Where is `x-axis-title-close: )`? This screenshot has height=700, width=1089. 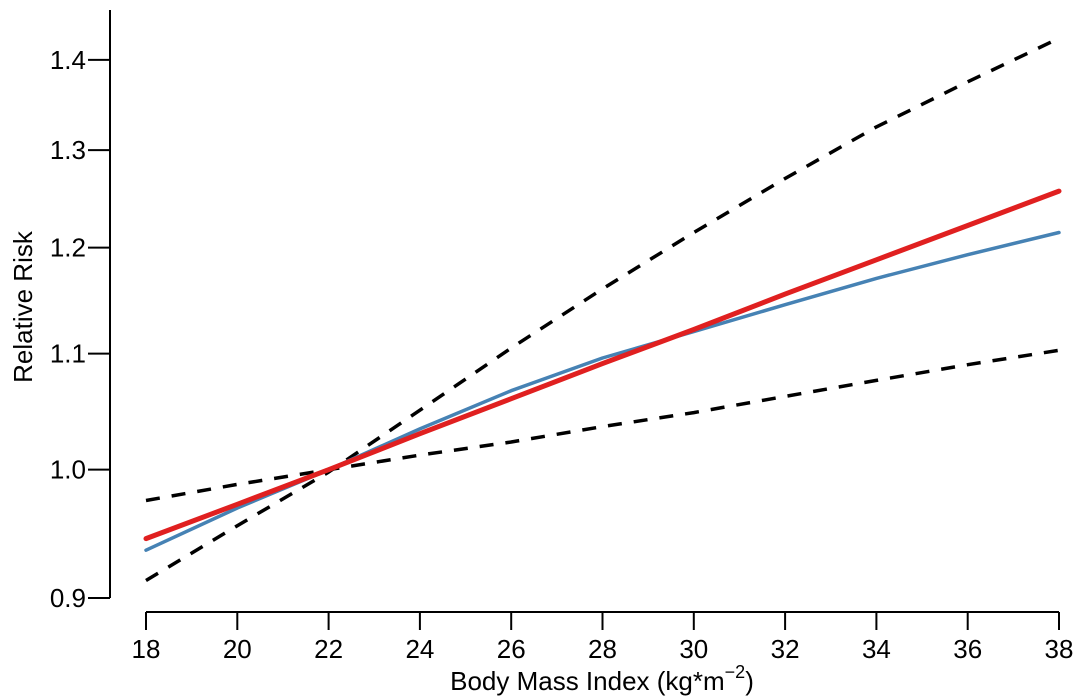 x-axis-title-close: ) is located at coordinates (749, 681).